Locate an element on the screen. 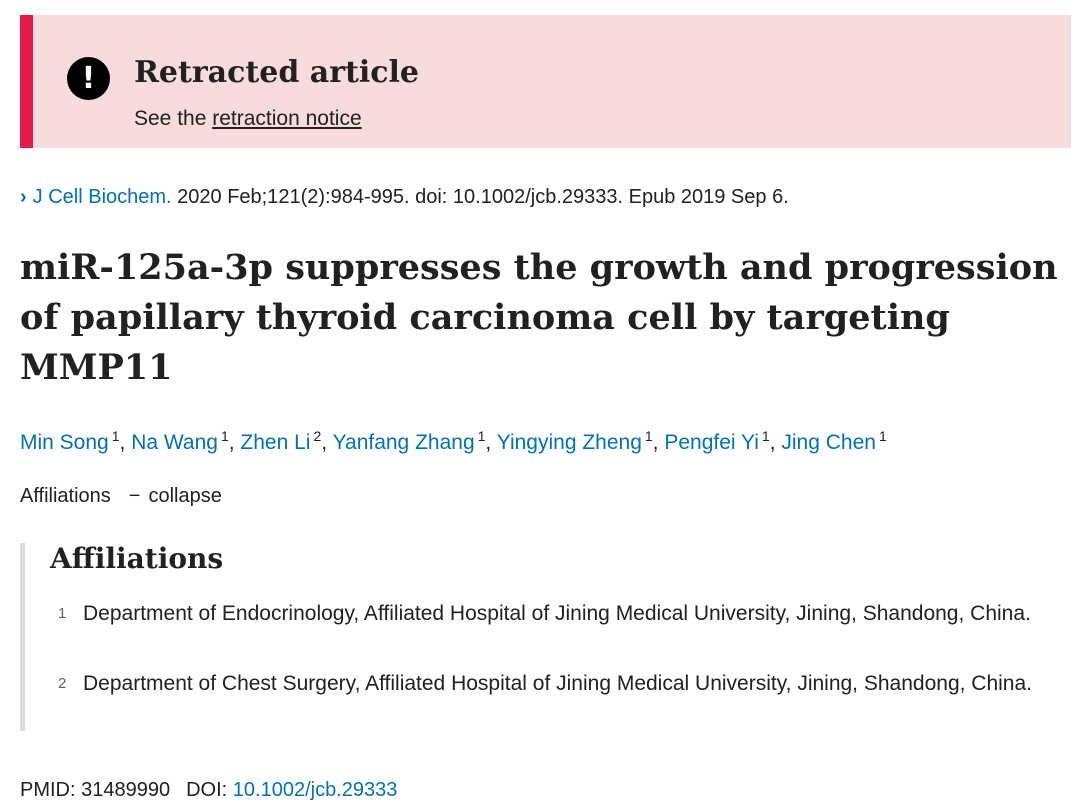 The height and width of the screenshot is (809, 1080). collapse-label: collapse is located at coordinates (185, 496).